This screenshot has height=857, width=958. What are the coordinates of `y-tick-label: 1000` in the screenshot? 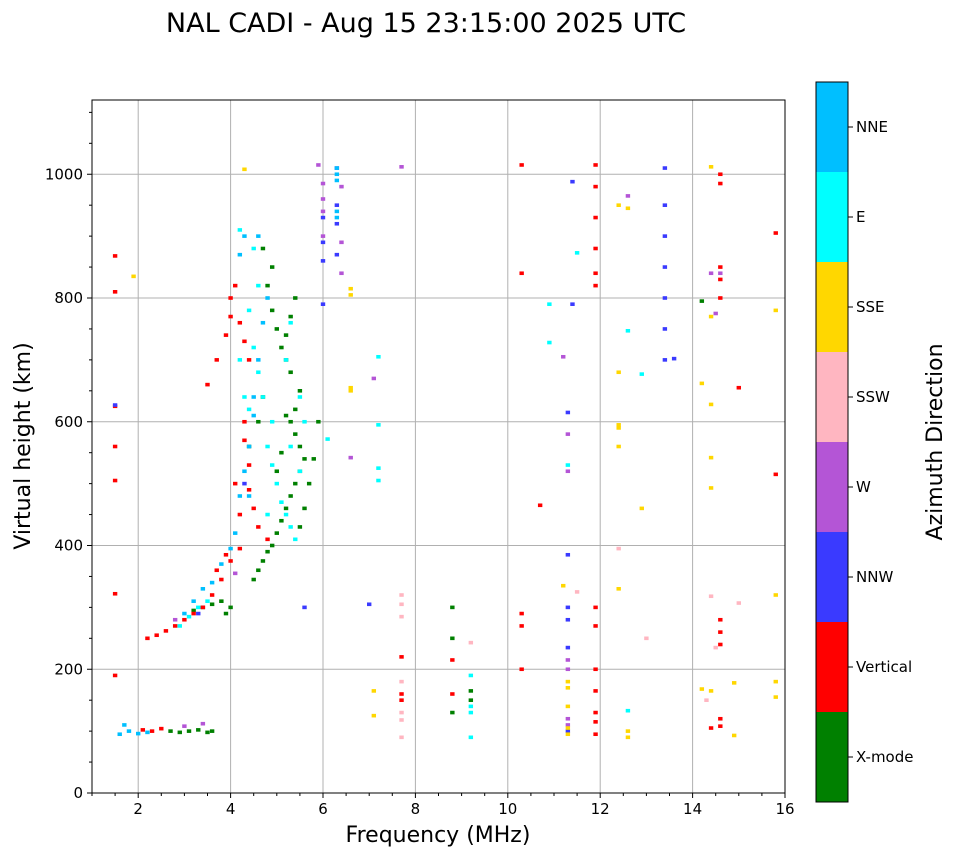 It's located at (64, 174).